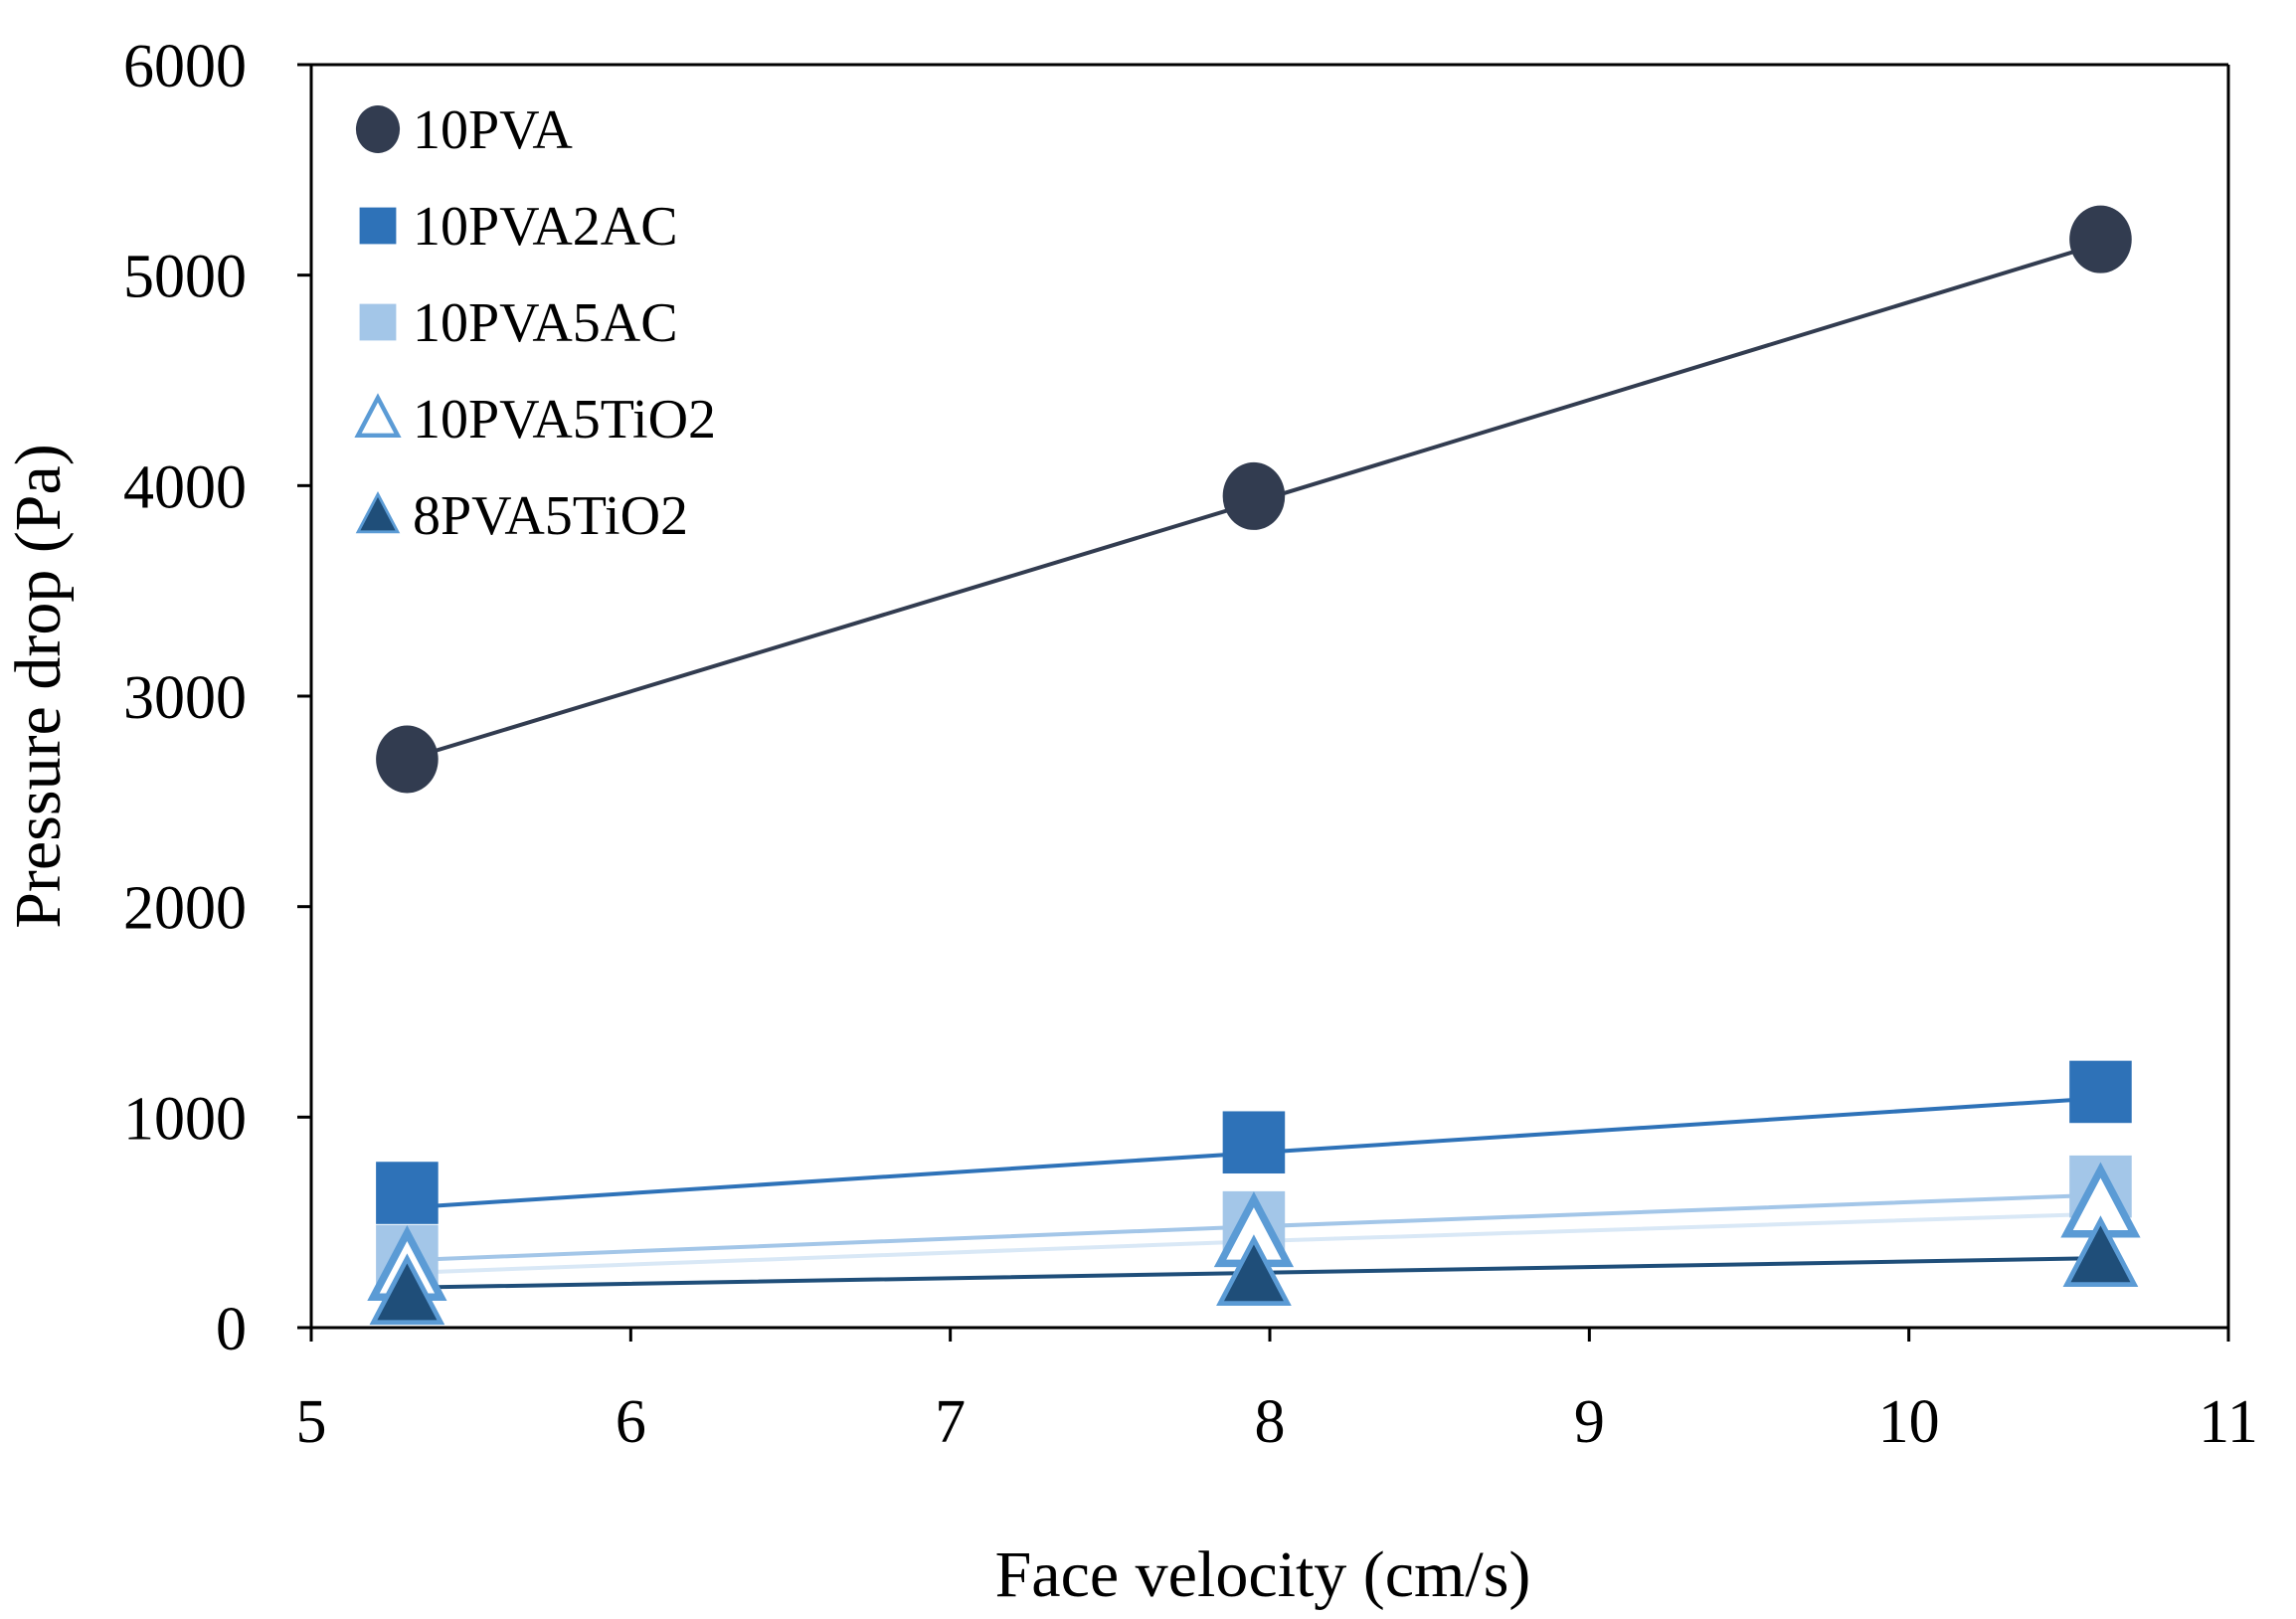 The height and width of the screenshot is (1619, 2296). I want to click on y-tick-label: 4000, so click(185, 487).